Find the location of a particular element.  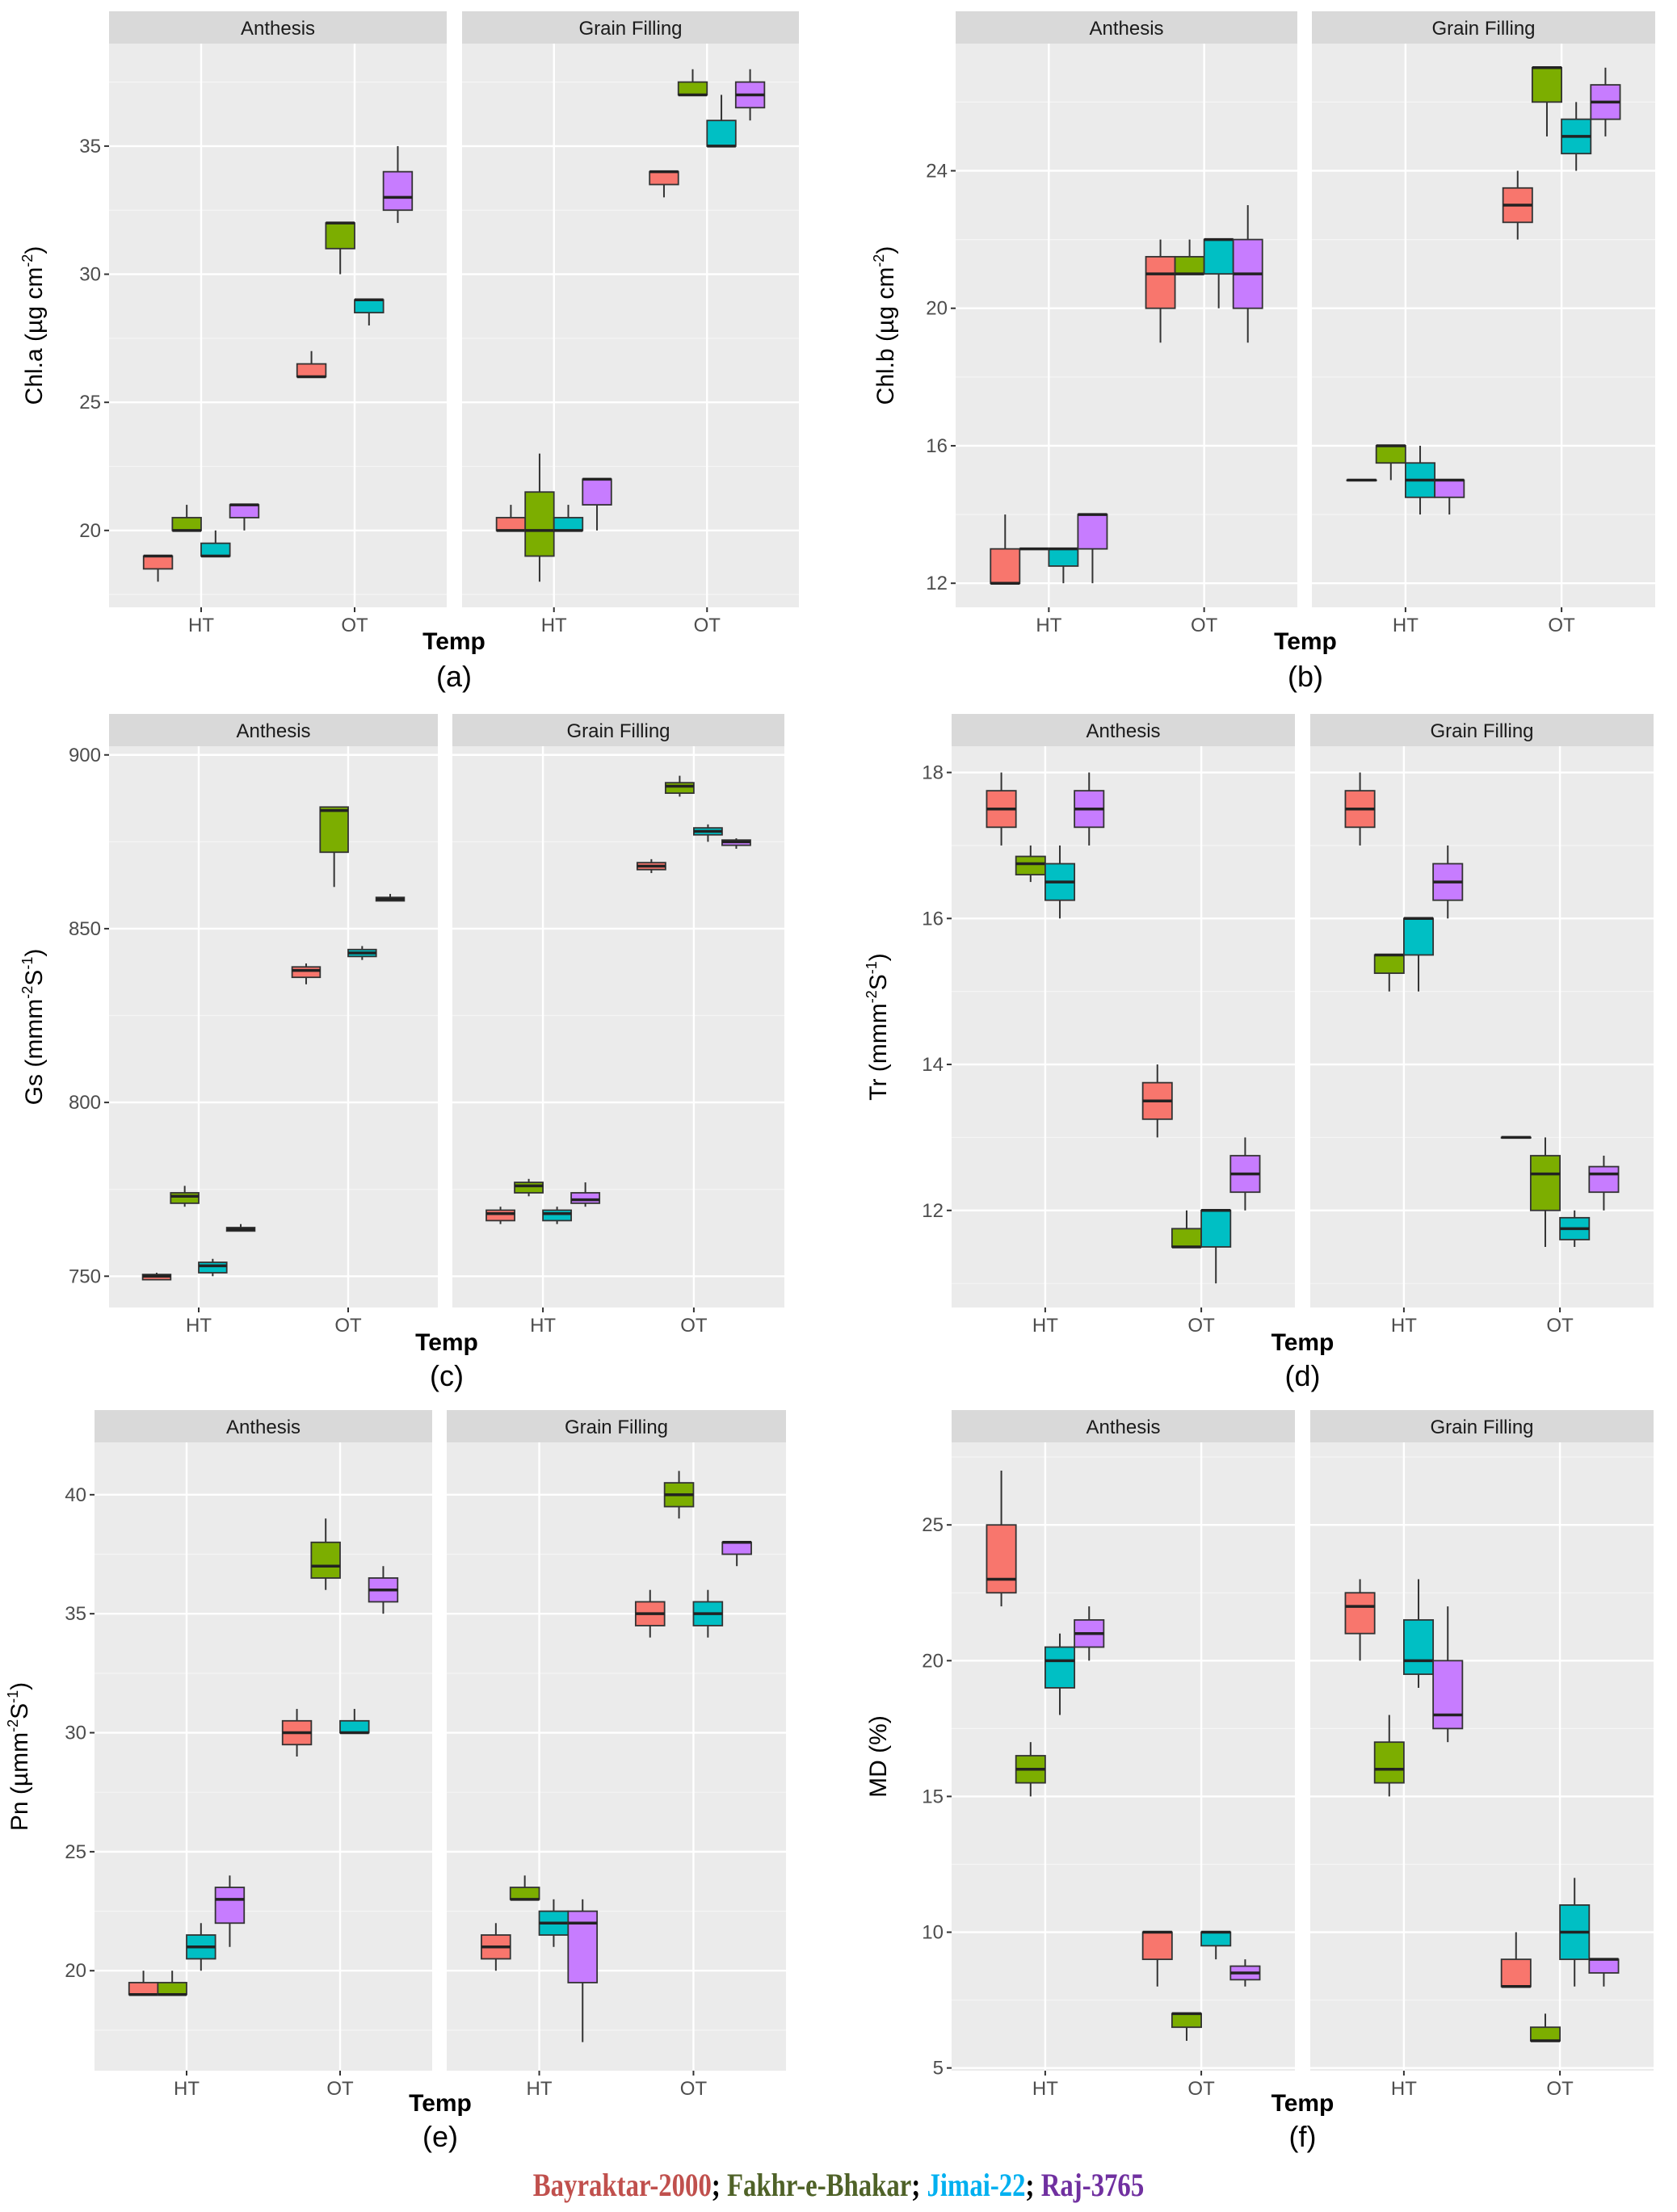

panel-label: (c) is located at coordinates (447, 1375).